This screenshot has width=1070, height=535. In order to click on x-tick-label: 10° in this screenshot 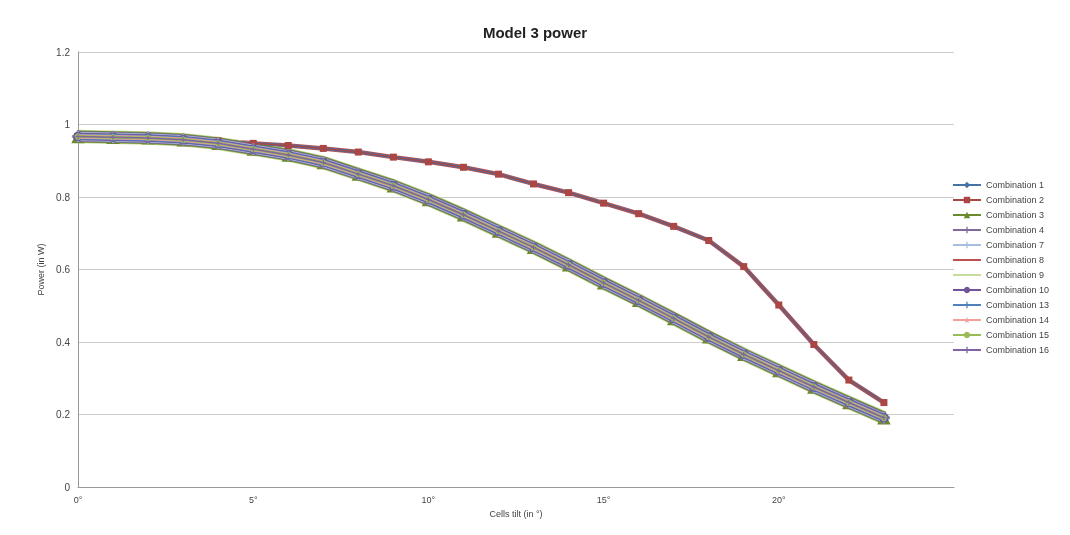, I will do `click(428, 499)`.